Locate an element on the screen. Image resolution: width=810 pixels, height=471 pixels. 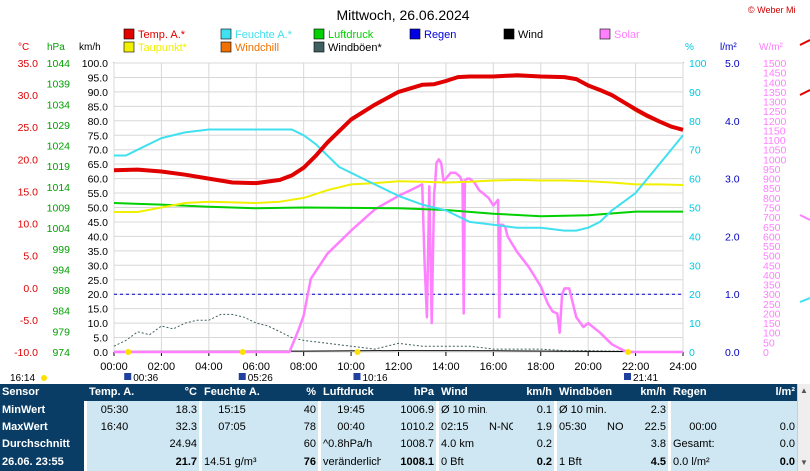
wind-value: 0.2 is located at coordinates (533, 462).